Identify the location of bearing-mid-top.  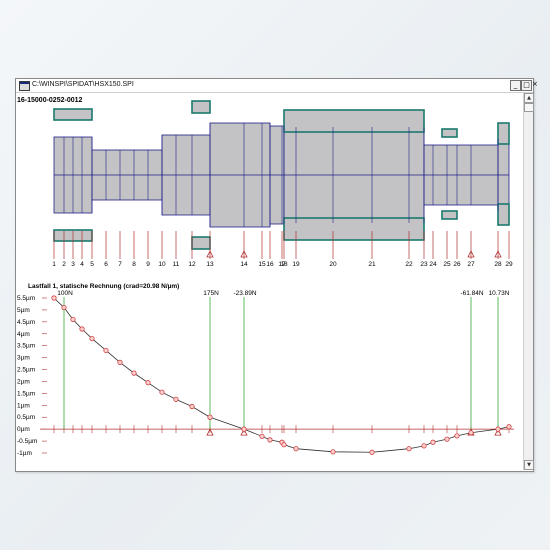
(201, 107).